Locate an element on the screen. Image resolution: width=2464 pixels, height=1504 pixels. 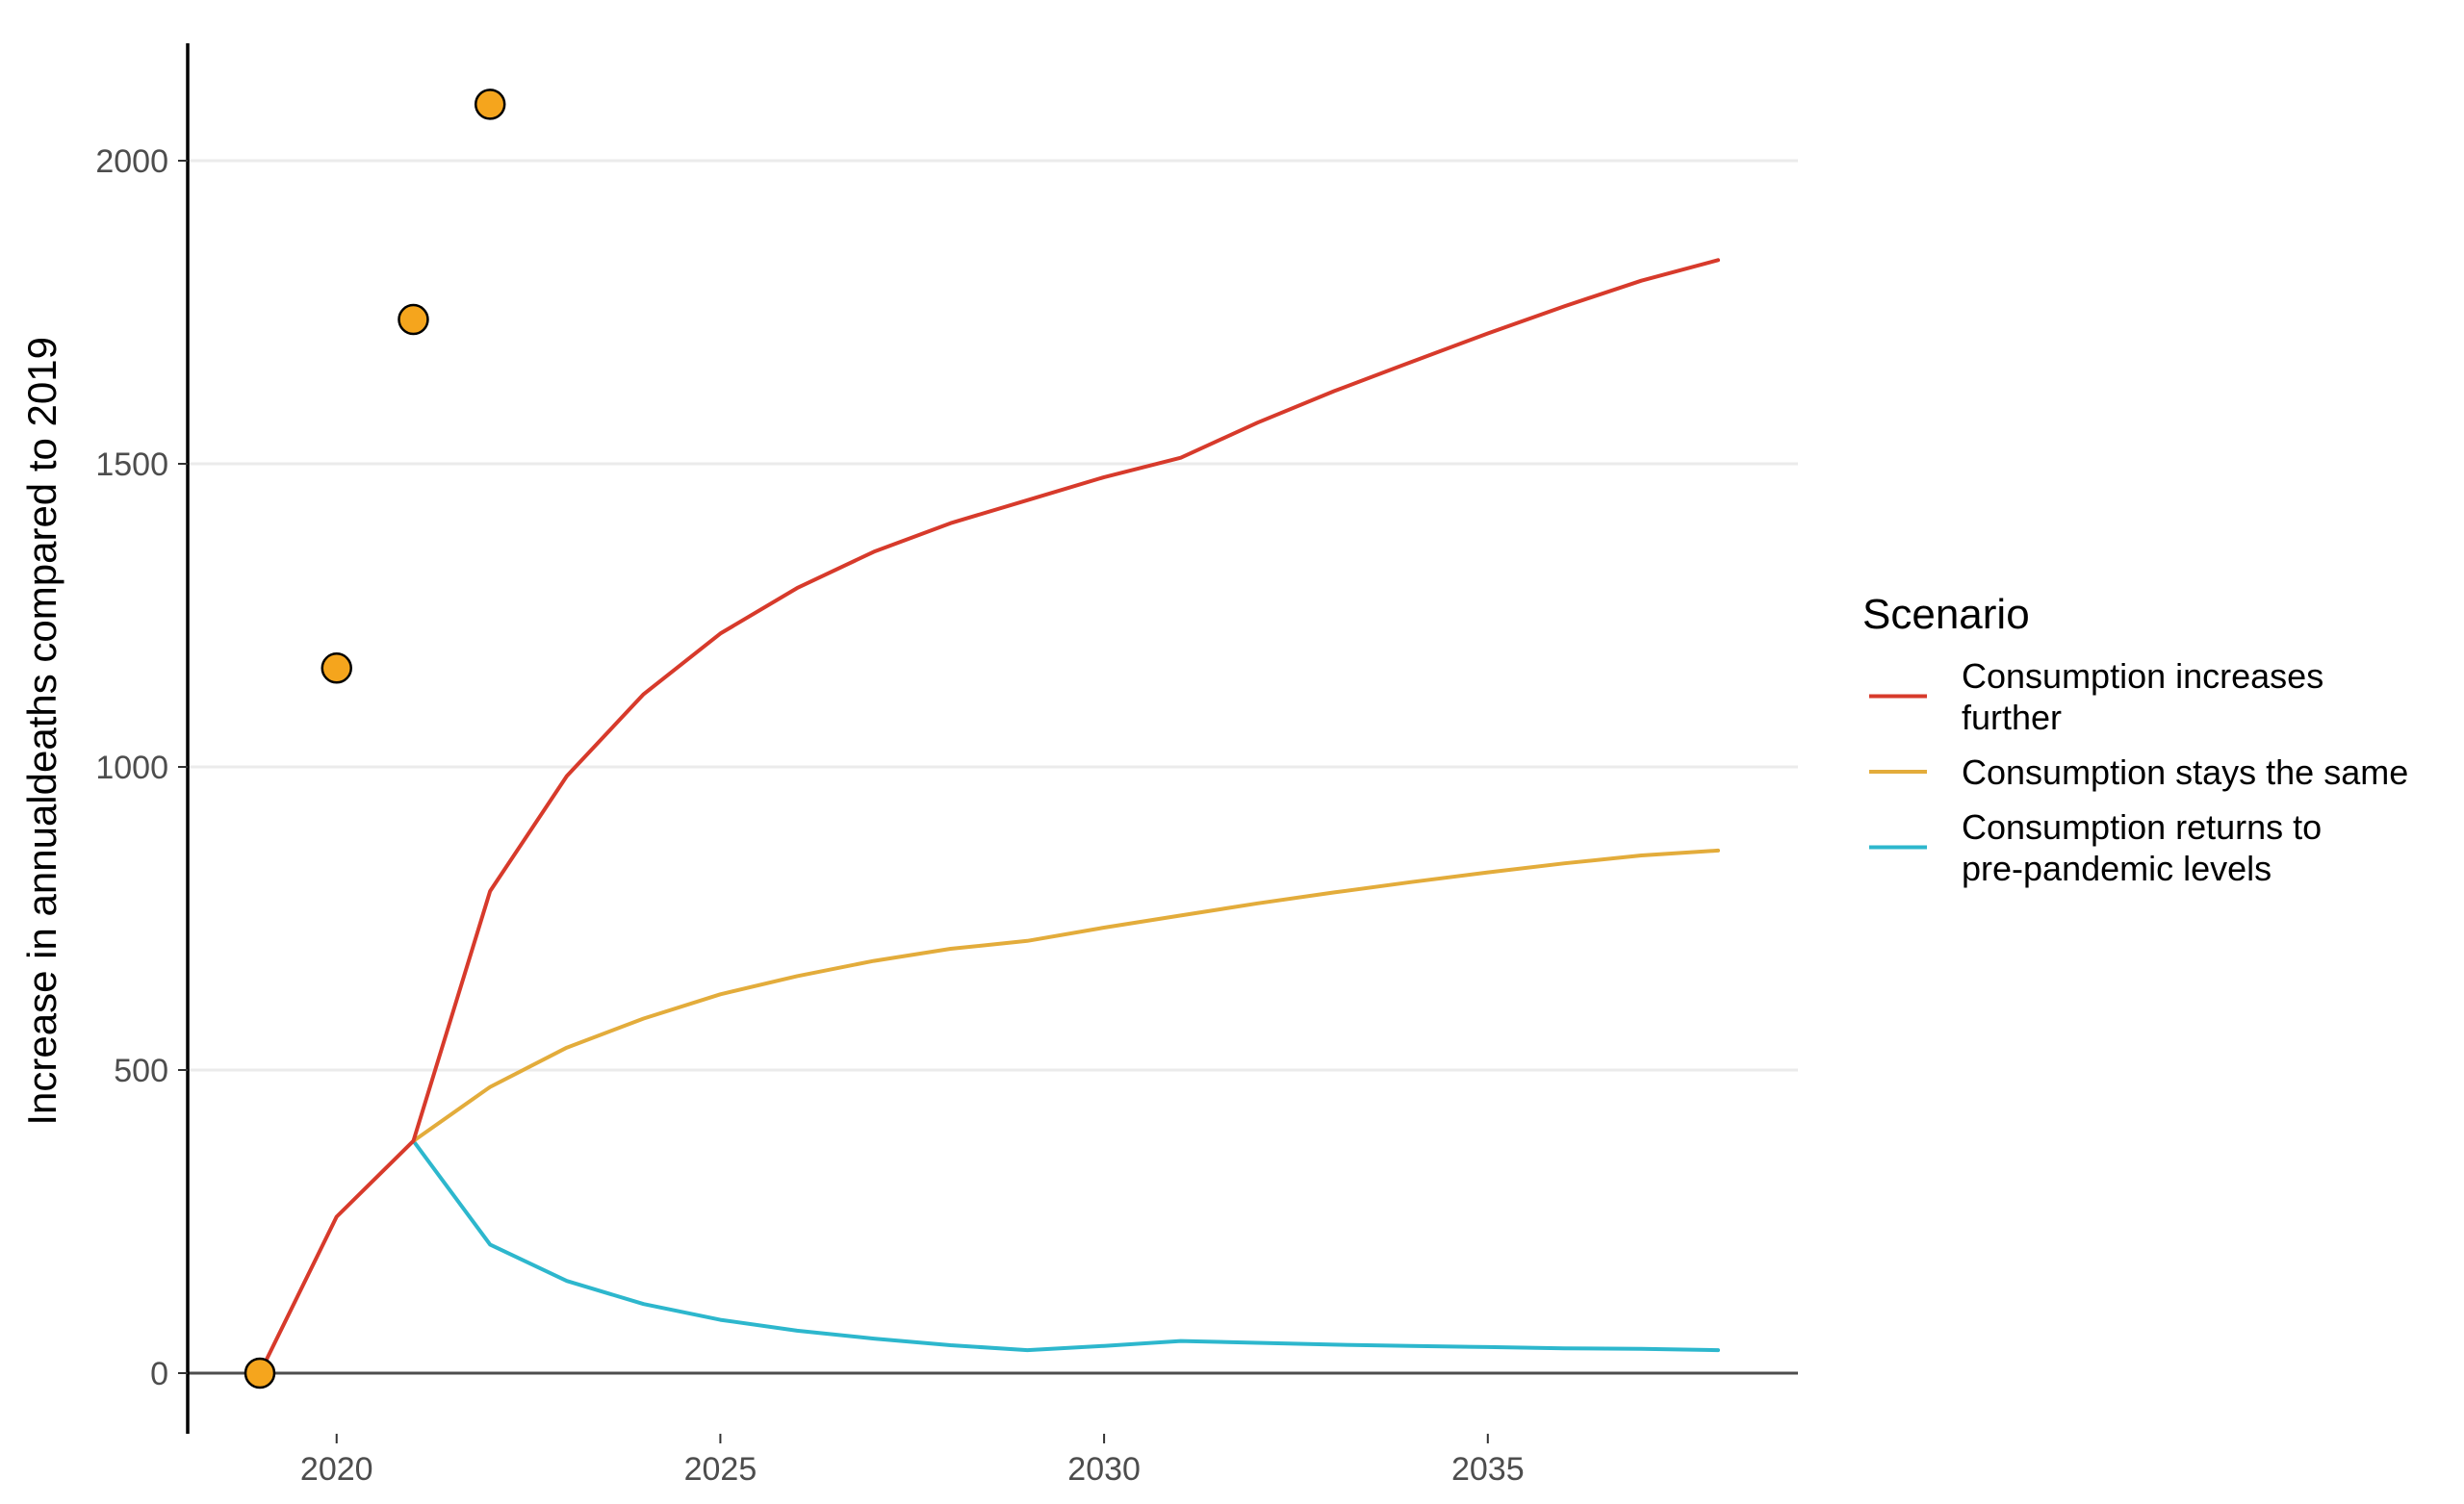
legend-title: Scenario is located at coordinates (1946, 615).